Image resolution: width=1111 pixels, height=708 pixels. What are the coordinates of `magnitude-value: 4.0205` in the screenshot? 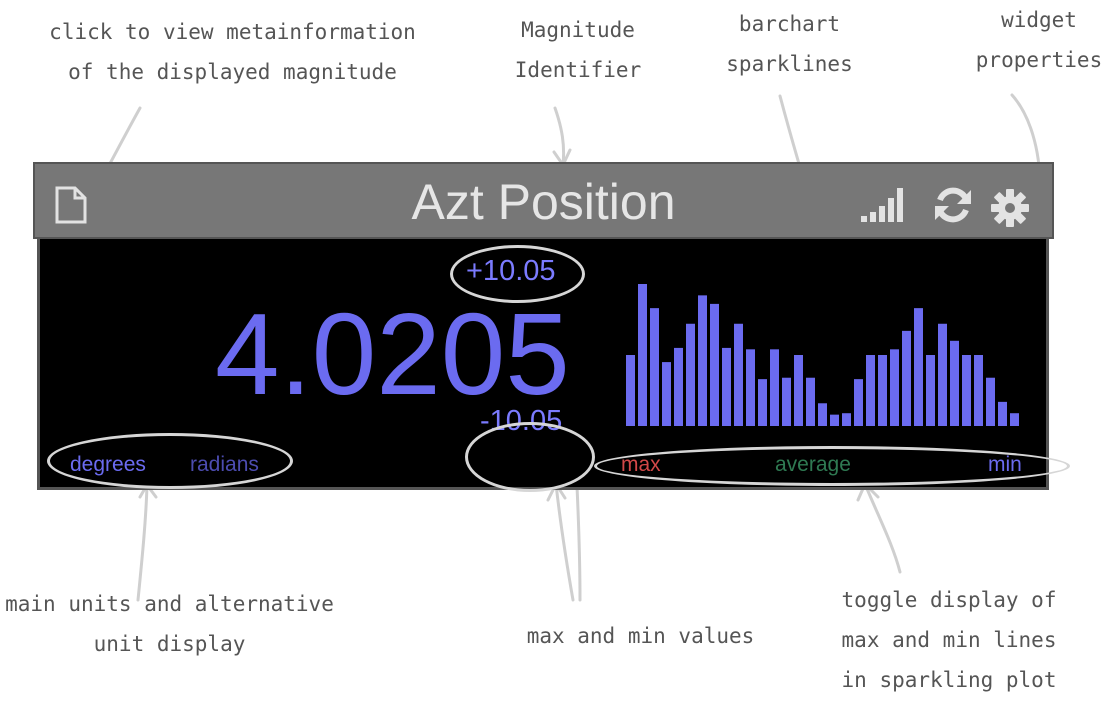 It's located at (392, 354).